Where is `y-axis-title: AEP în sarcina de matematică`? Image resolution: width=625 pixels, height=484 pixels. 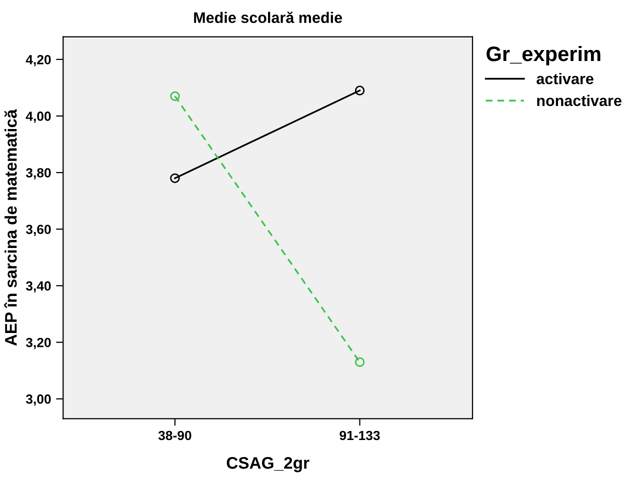 y-axis-title: AEP în sarcina de matematică is located at coordinates (10, 227).